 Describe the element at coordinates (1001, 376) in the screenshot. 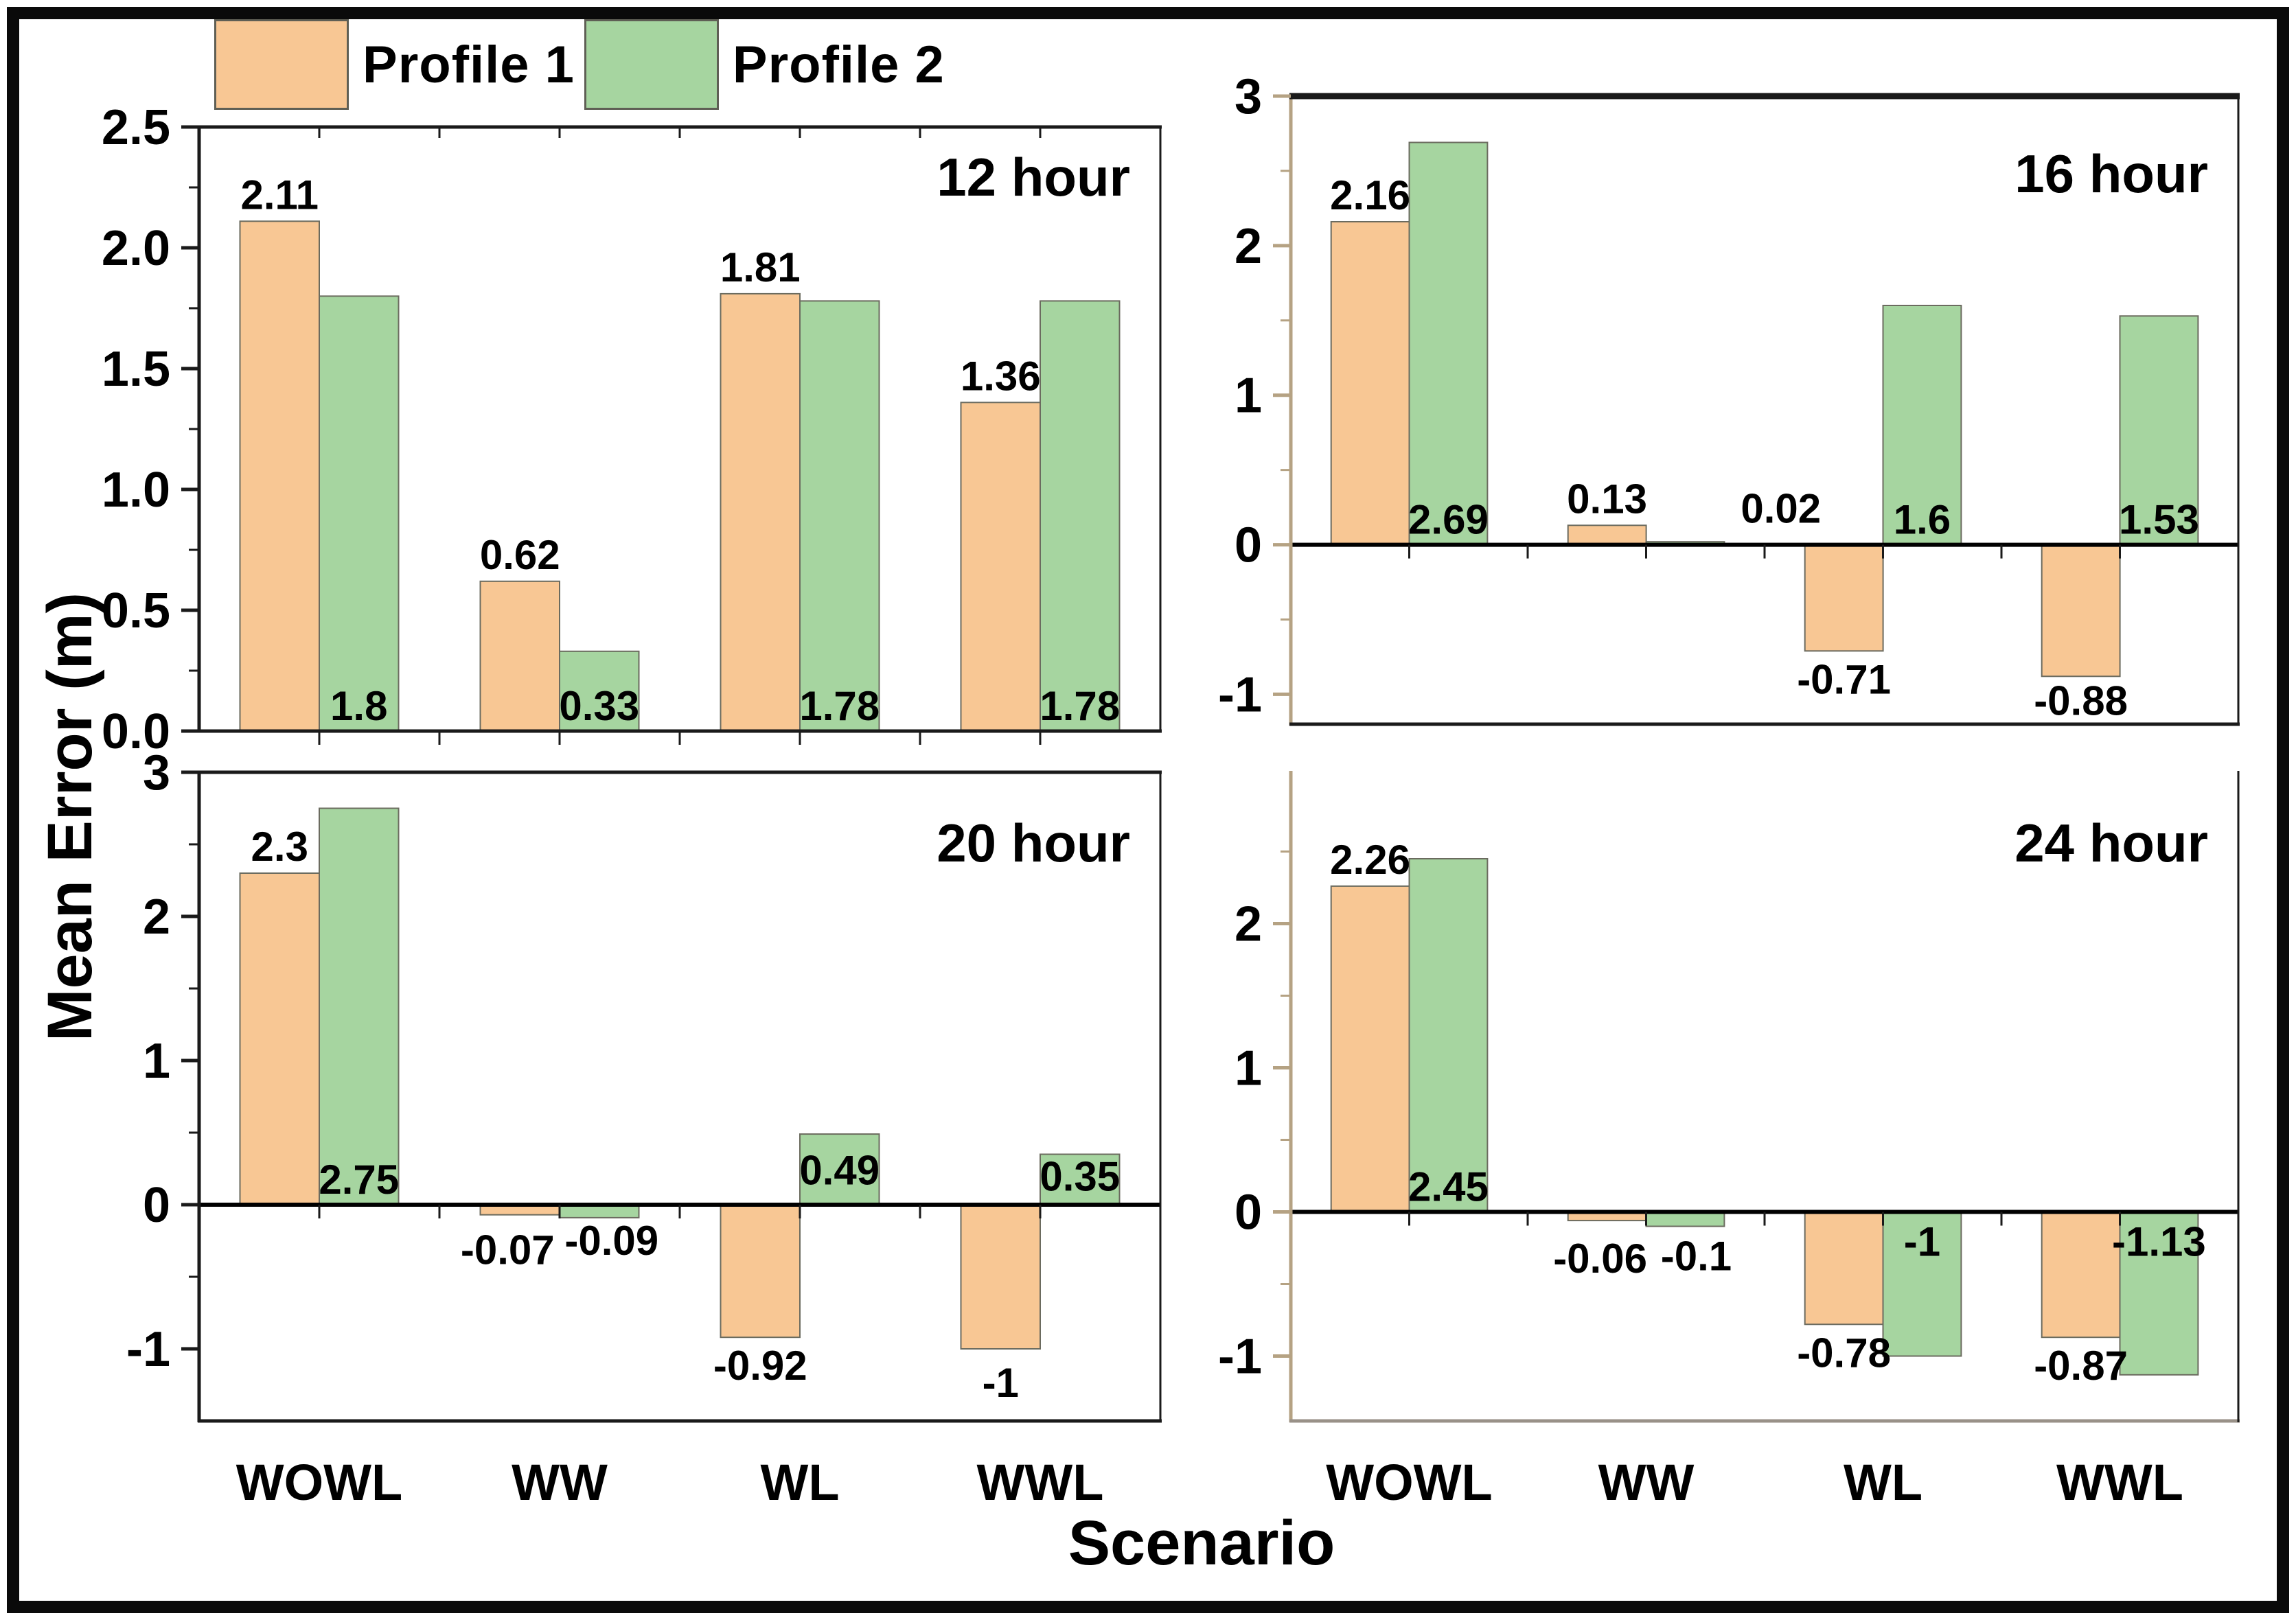

I see `value-label-profile-1-wwl: 1.36` at that location.